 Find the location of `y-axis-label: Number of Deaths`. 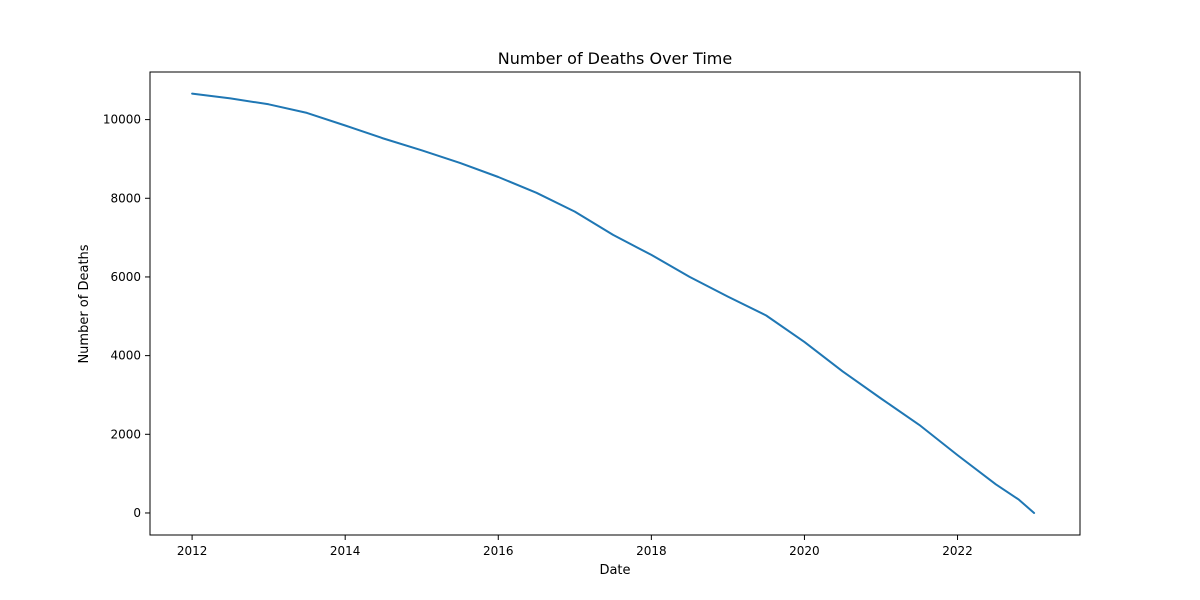

y-axis-label: Number of Deaths is located at coordinates (84, 303).